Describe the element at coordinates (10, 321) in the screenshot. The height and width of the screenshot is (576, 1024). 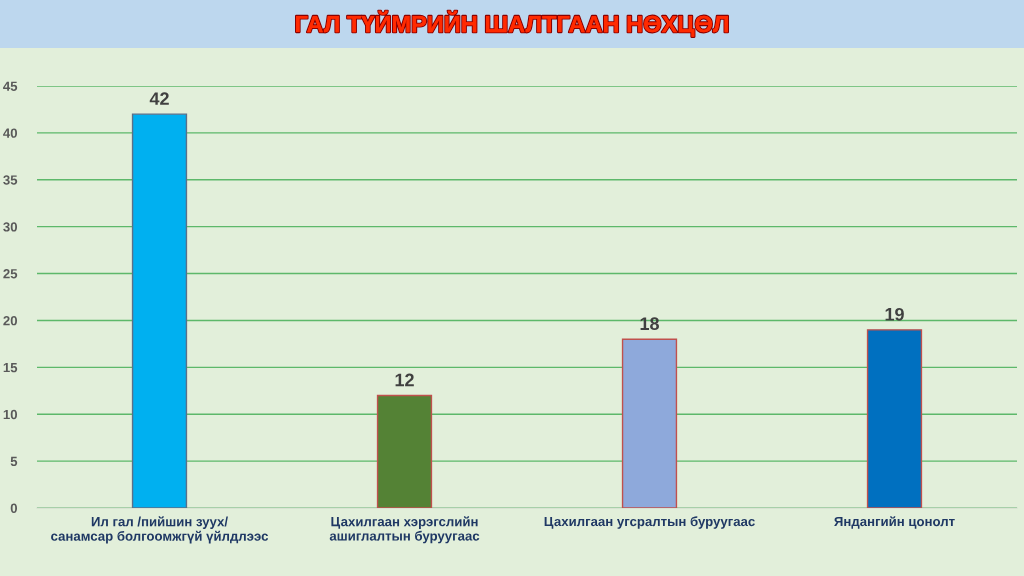
I see `y-tick-label: 20` at that location.